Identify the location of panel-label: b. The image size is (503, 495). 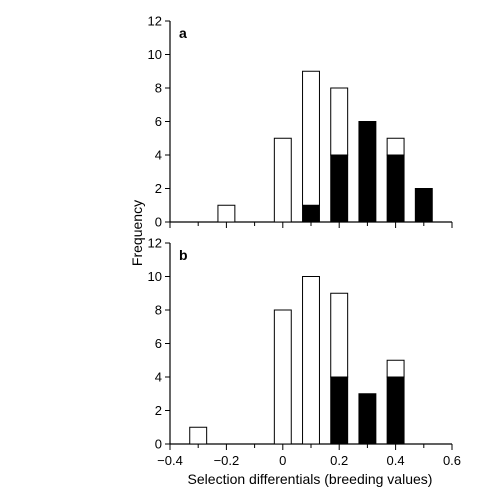
(183, 255).